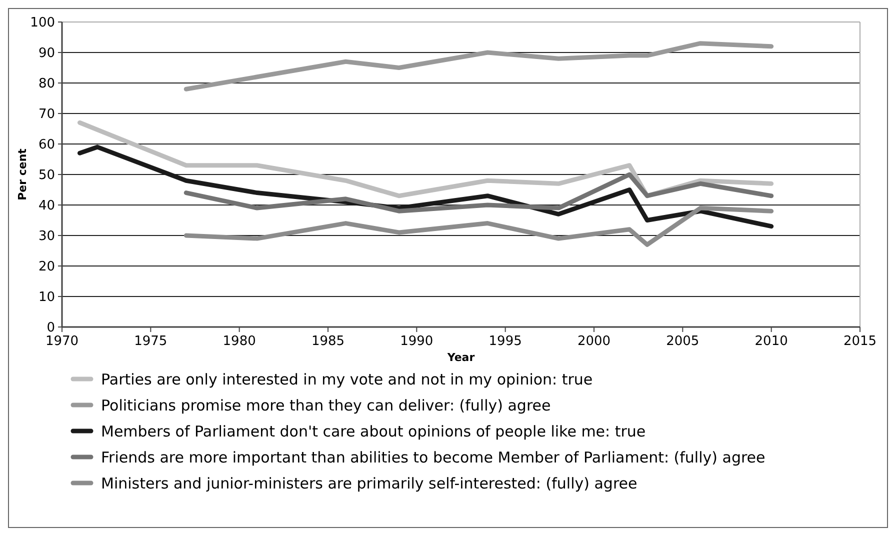 The height and width of the screenshot is (536, 896). What do you see at coordinates (46, 176) in the screenshot?
I see `y-tick-label: 50` at bounding box center [46, 176].